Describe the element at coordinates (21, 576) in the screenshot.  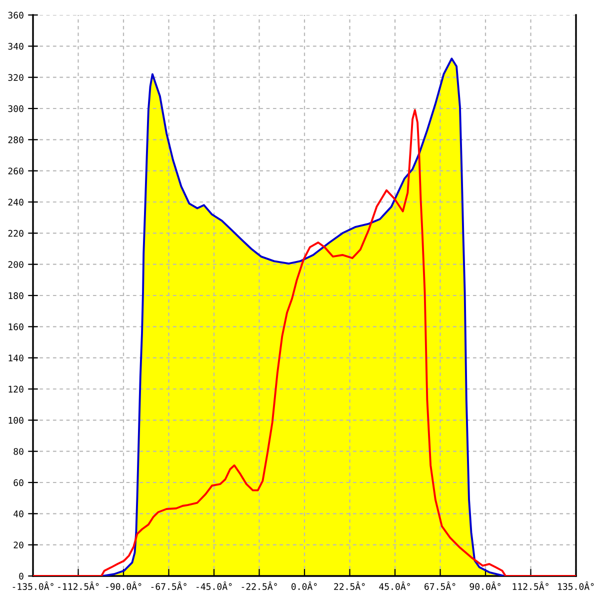
I see `y-tick-label: 0` at that location.